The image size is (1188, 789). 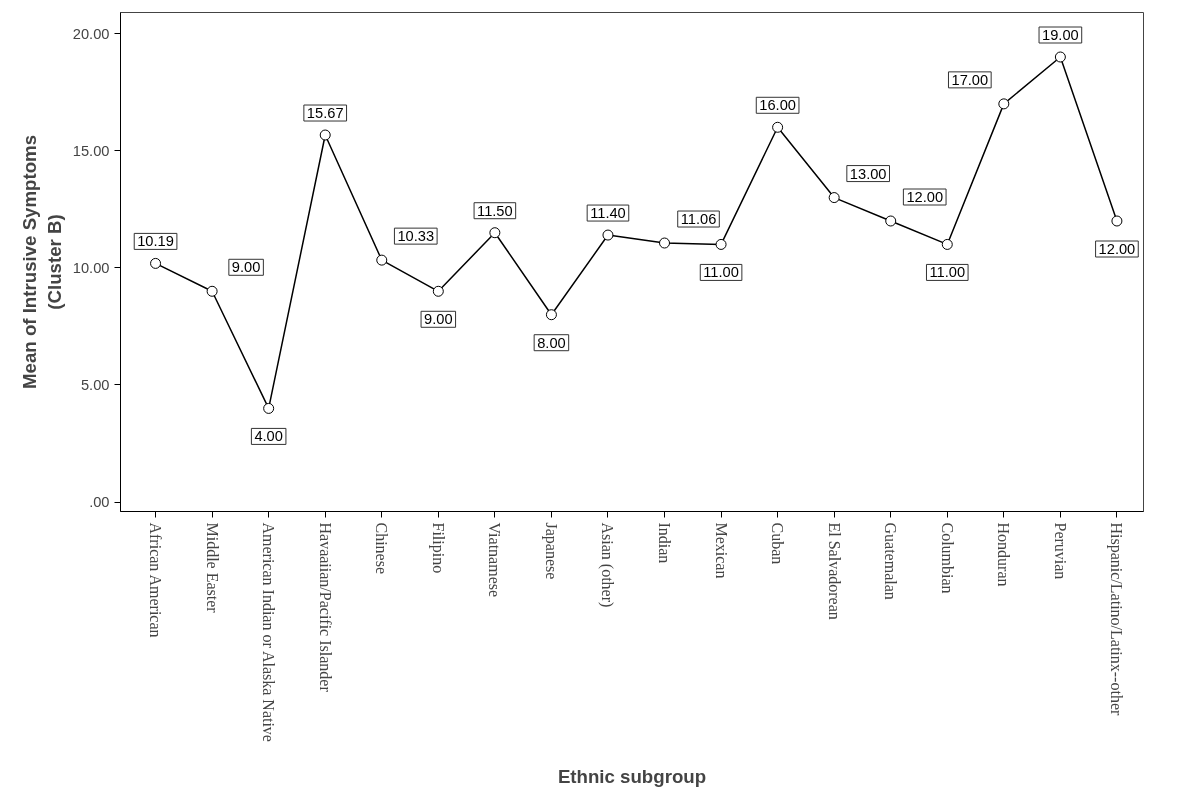 What do you see at coordinates (970, 79) in the screenshot?
I see `data-label: 17.00` at bounding box center [970, 79].